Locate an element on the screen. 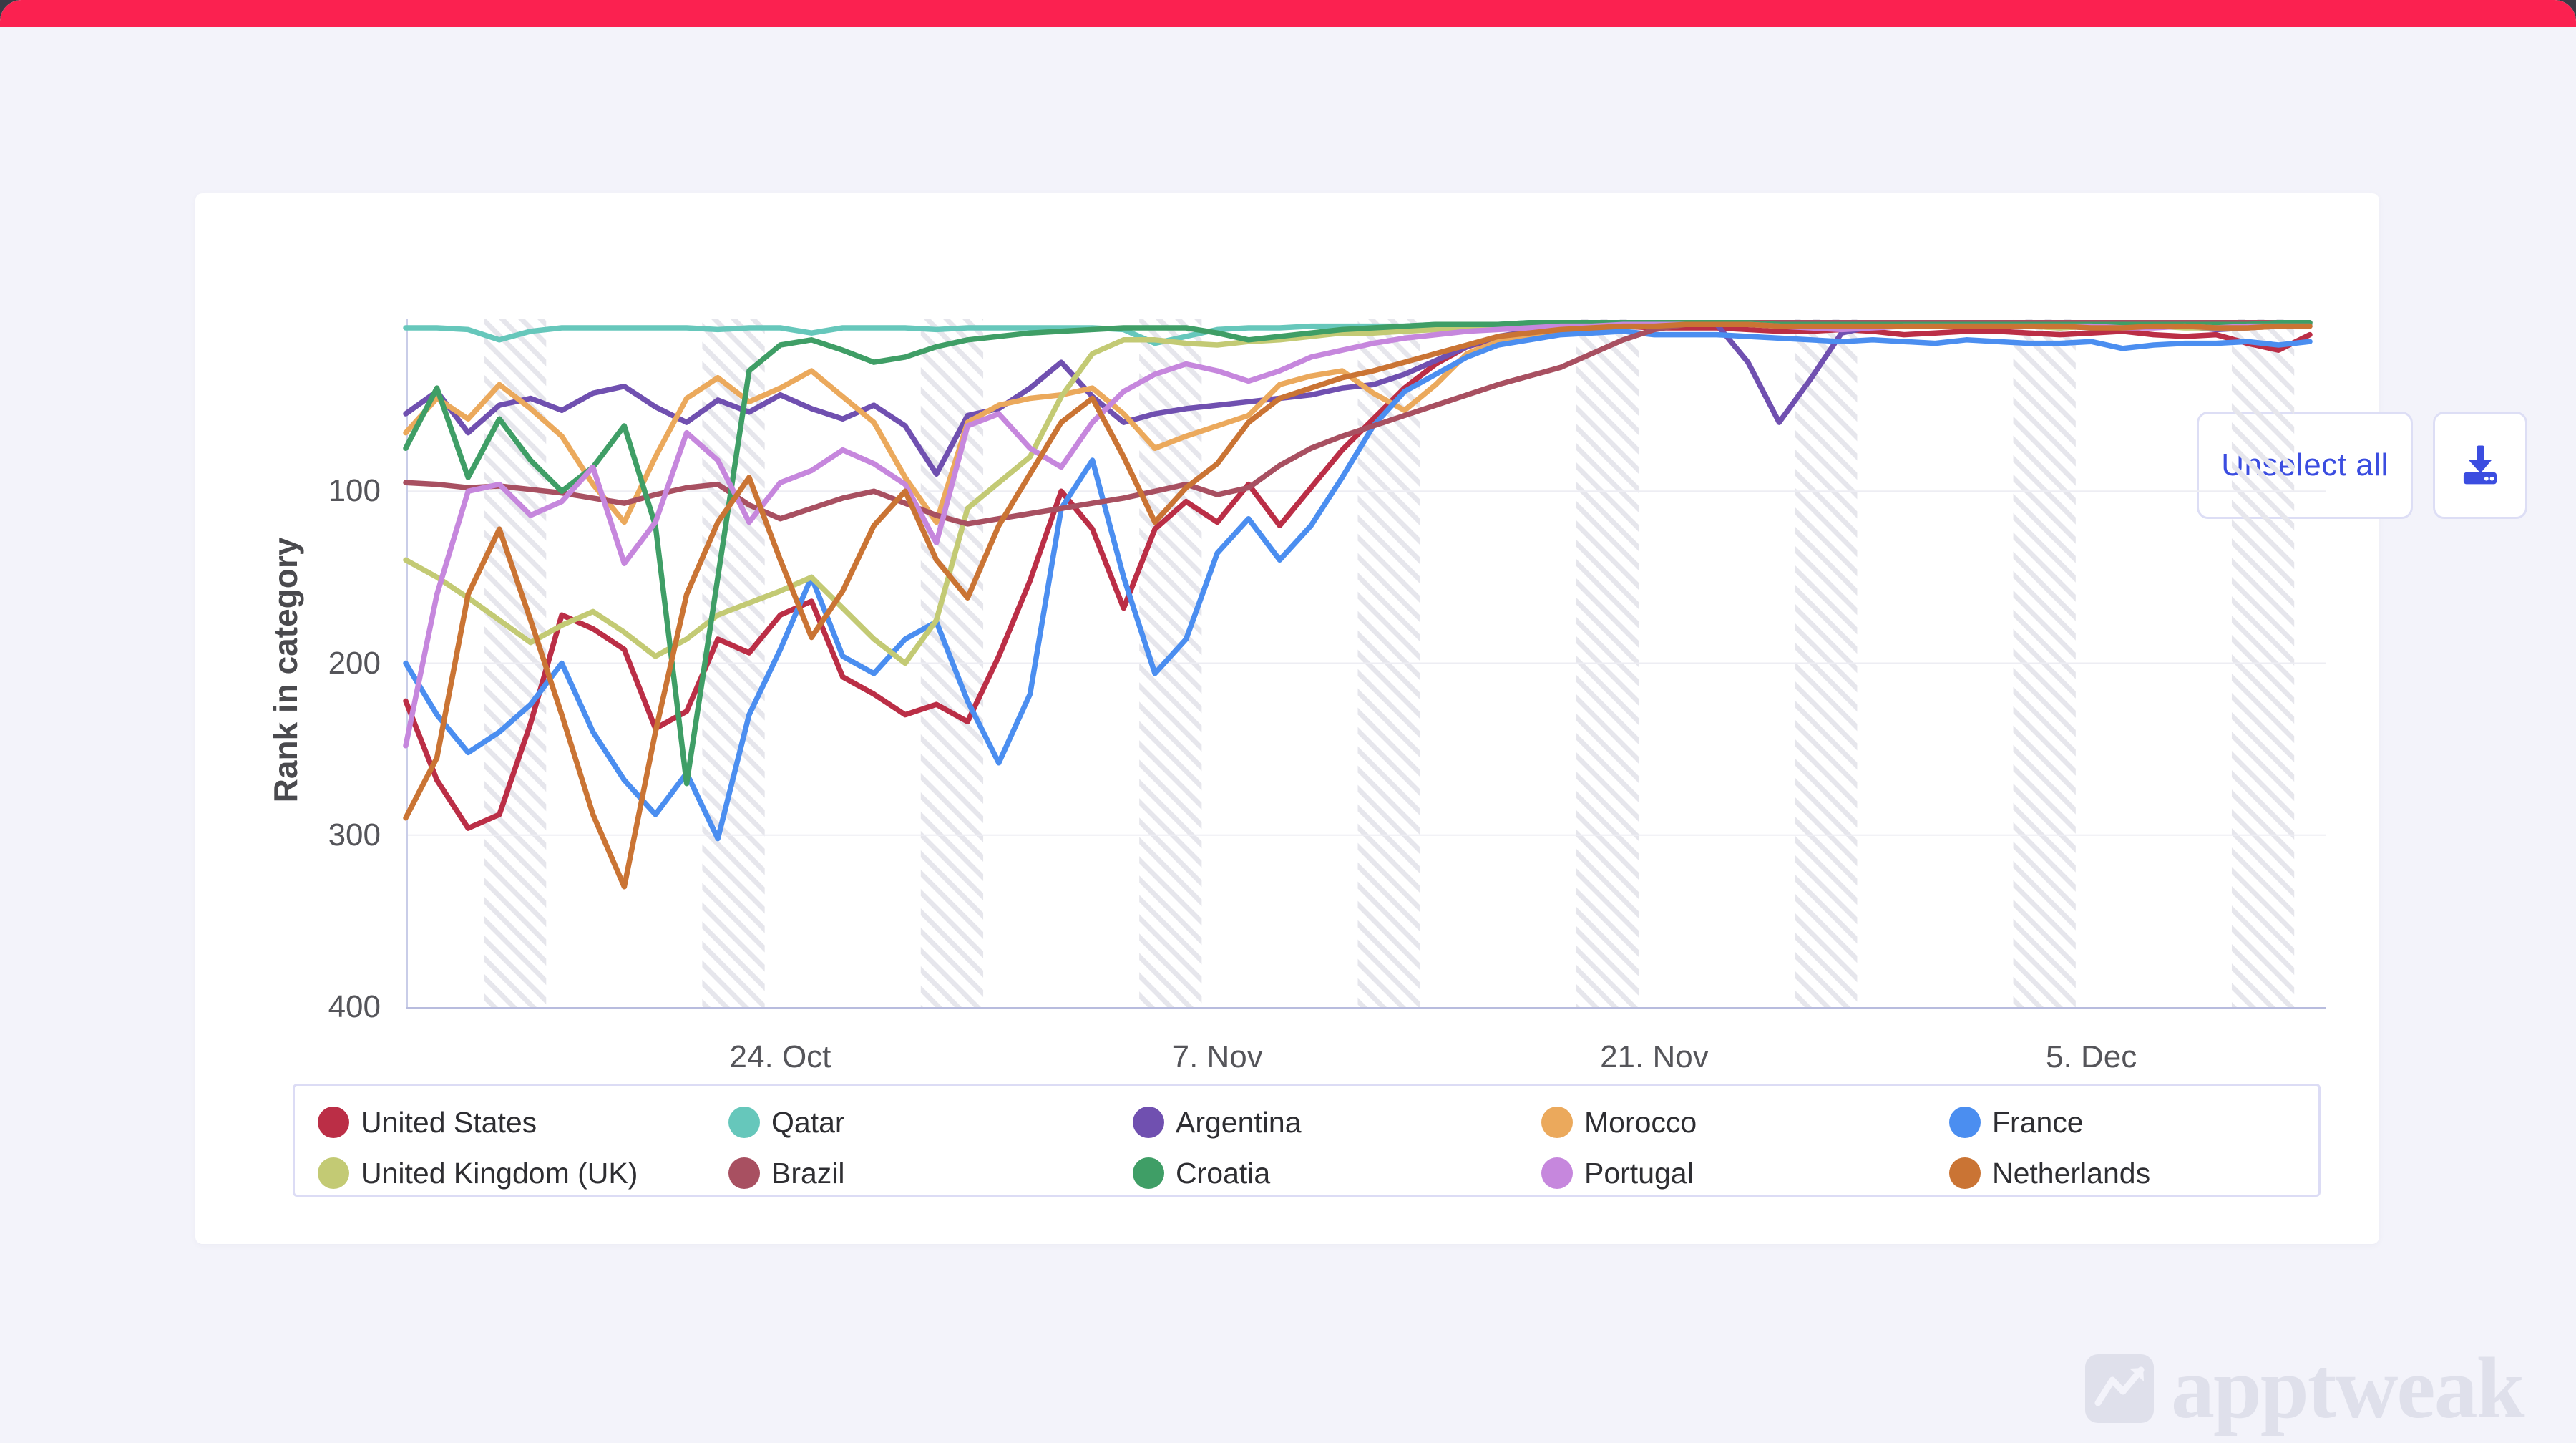 This screenshot has height=1443, width=2576. legend-label: France is located at coordinates (2038, 1122).